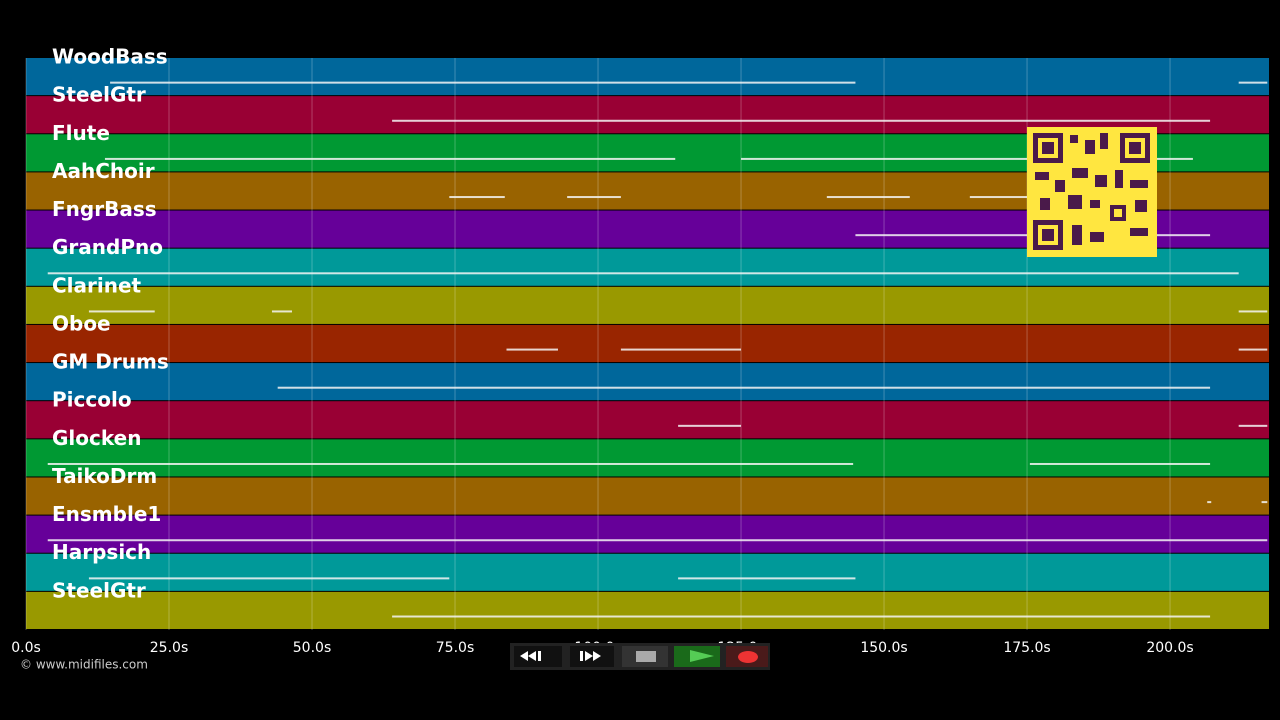  Describe the element at coordinates (645, 656) in the screenshot. I see `stop-button` at that location.